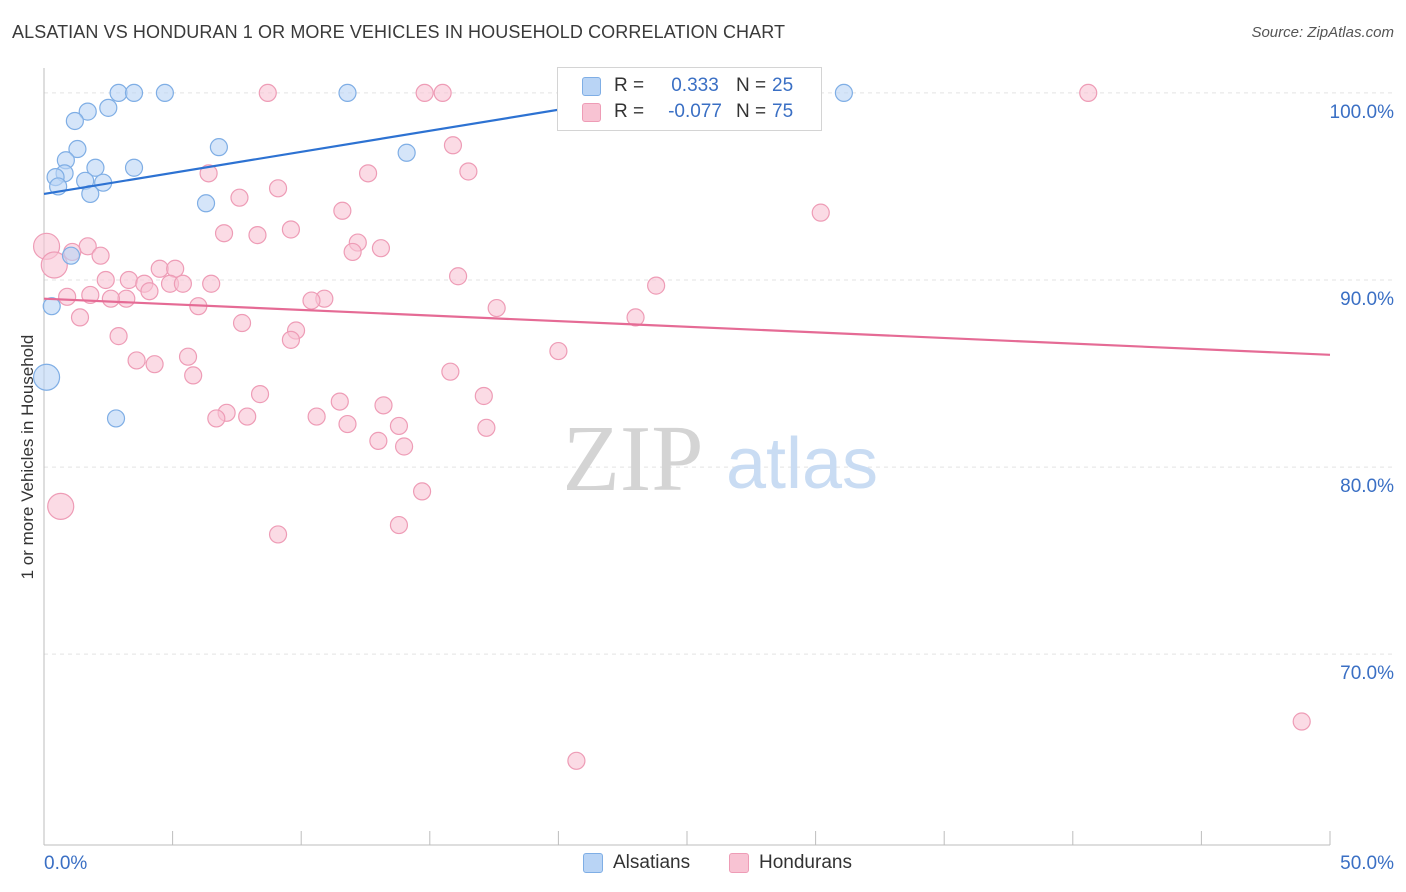  I want to click on watermark-atlas: atlas, so click(802, 464).